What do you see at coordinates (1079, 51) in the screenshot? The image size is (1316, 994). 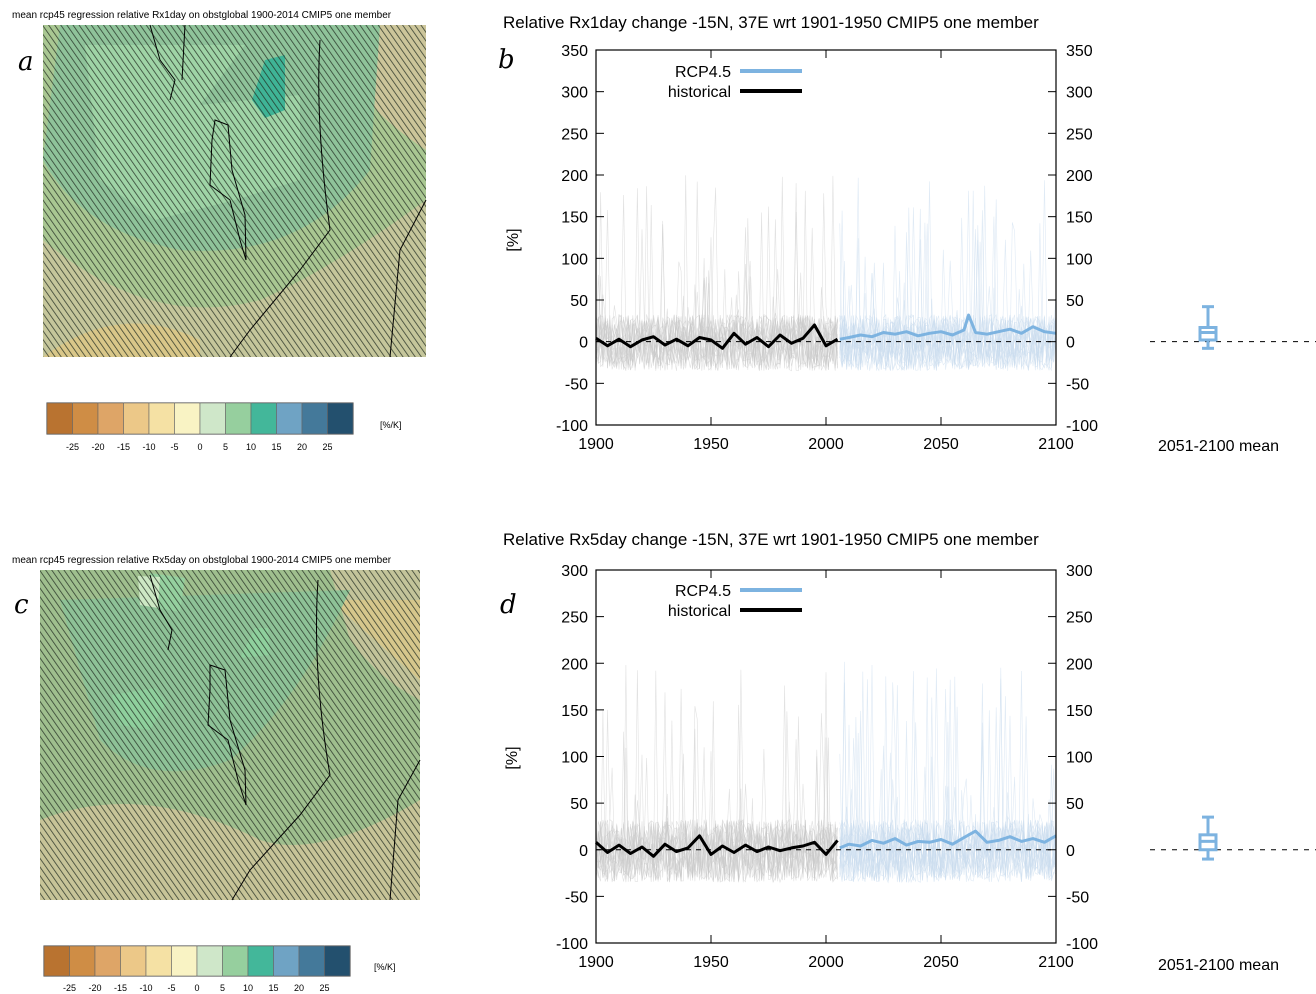 I see `y-tick-label-right: 350` at bounding box center [1079, 51].